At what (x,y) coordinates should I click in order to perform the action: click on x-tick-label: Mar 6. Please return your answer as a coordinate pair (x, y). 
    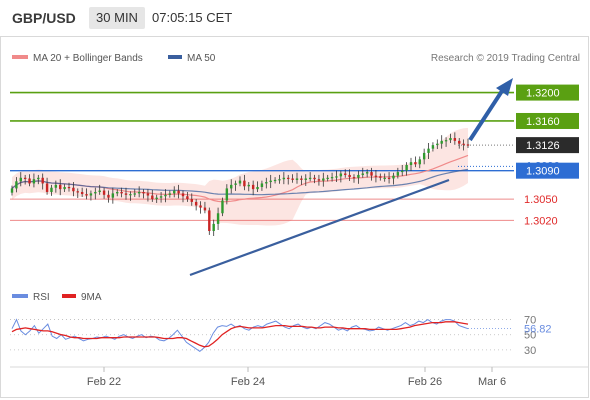
    Looking at the image, I should click on (492, 382).